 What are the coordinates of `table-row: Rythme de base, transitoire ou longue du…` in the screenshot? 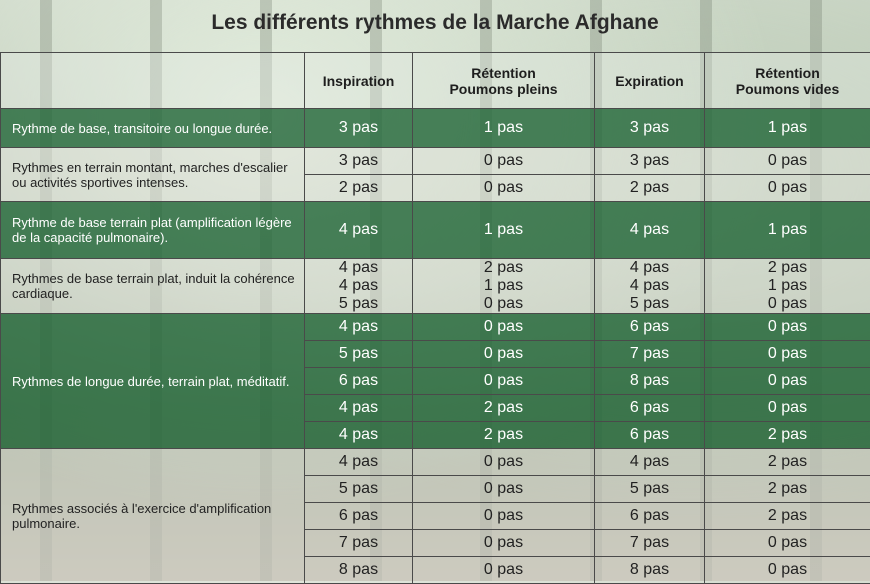 It's located at (435, 128).